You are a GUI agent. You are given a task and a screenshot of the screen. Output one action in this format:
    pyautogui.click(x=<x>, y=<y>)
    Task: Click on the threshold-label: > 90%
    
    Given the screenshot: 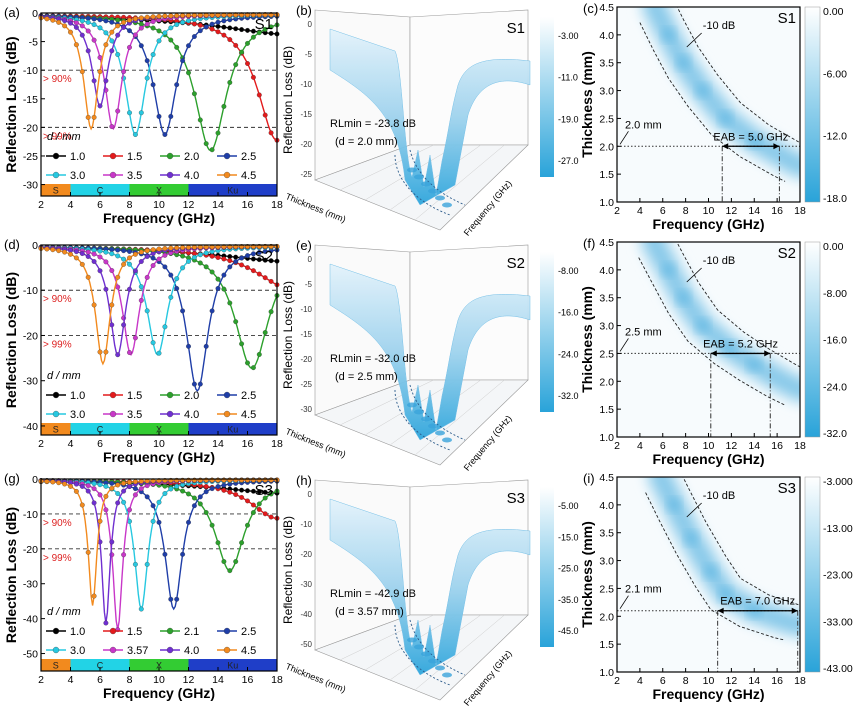 What is the action you would take?
    pyautogui.click(x=57, y=79)
    